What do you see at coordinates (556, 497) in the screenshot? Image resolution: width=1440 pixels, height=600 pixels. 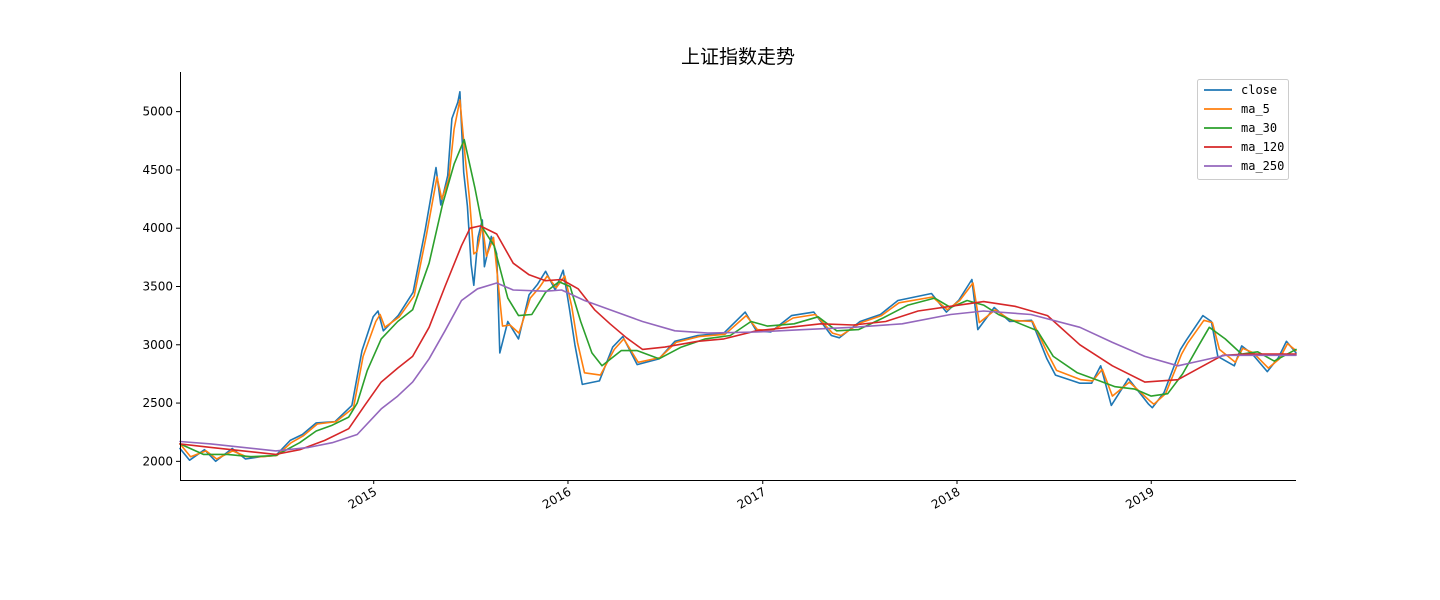 I see `x-tick-label: 2016` at bounding box center [556, 497].